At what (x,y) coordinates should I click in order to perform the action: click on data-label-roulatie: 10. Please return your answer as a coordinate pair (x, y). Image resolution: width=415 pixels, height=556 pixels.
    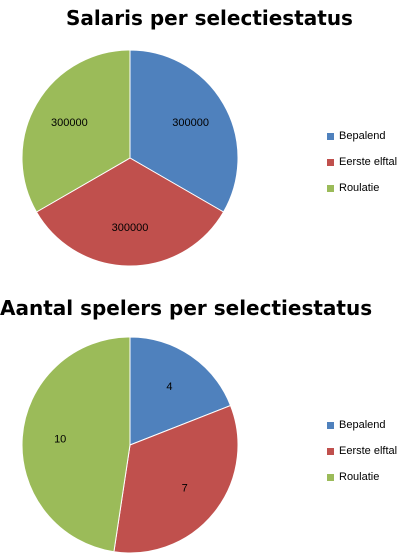
    Looking at the image, I should click on (60, 440).